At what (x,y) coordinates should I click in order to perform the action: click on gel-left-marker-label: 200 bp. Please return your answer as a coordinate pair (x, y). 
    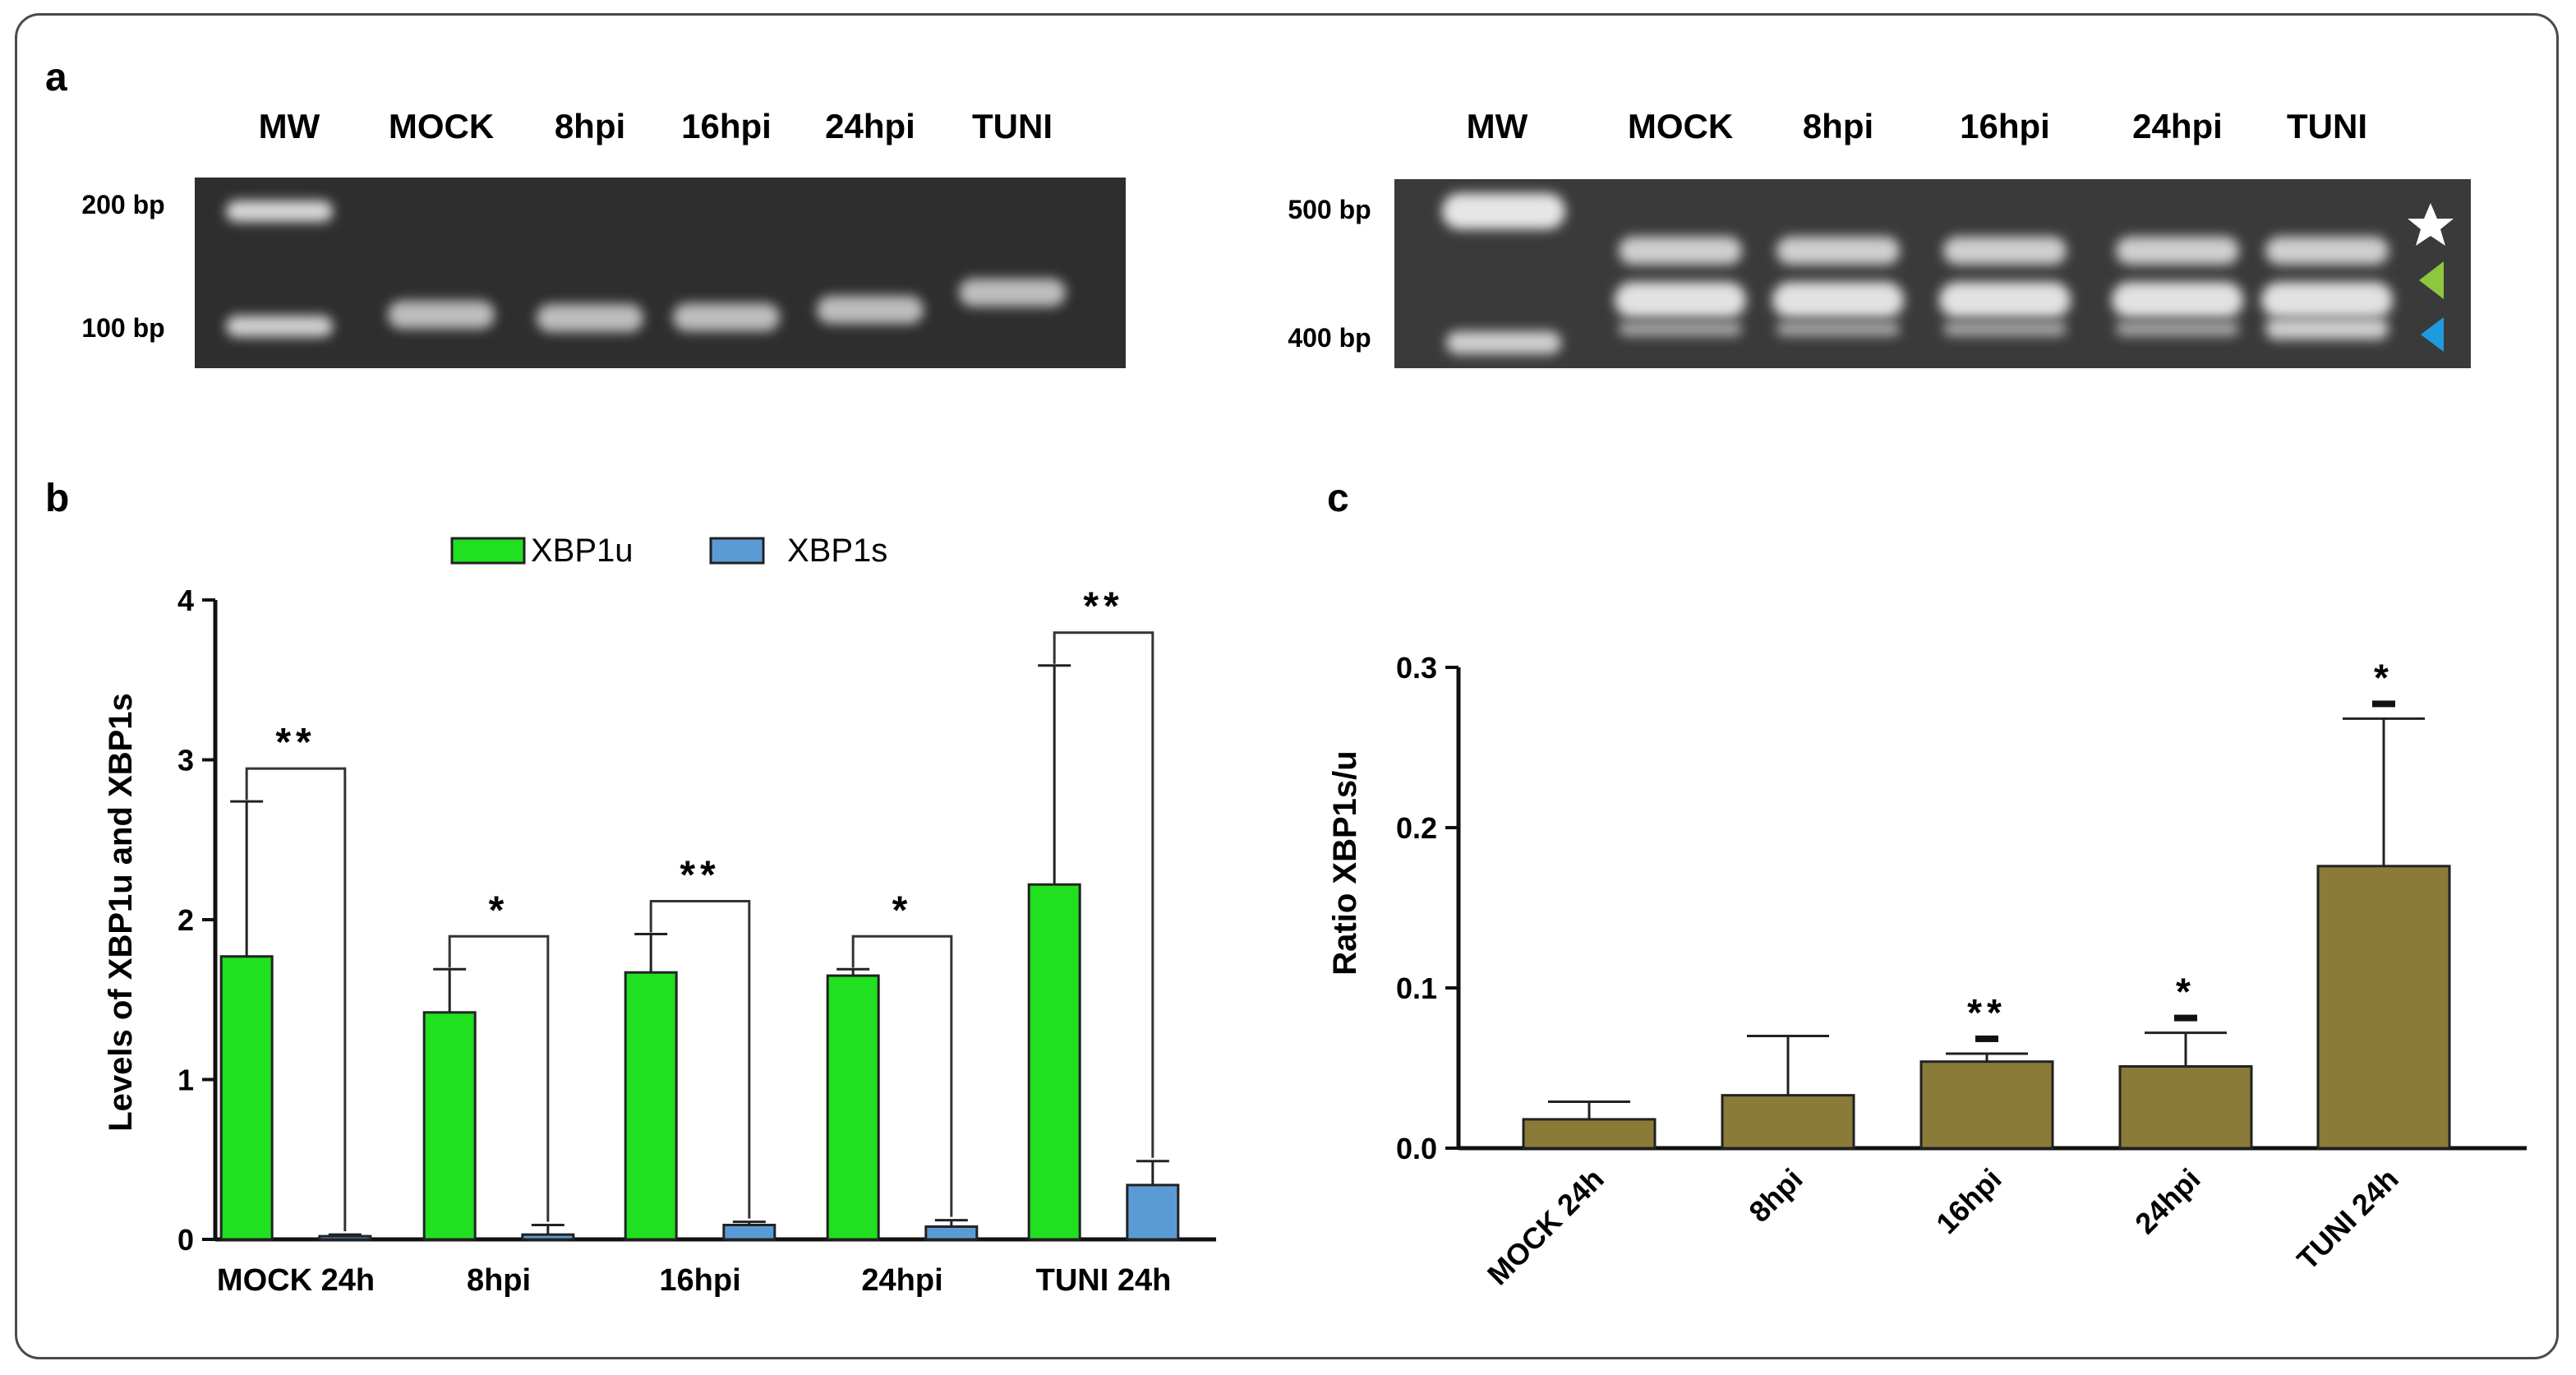
    Looking at the image, I should click on (122, 204).